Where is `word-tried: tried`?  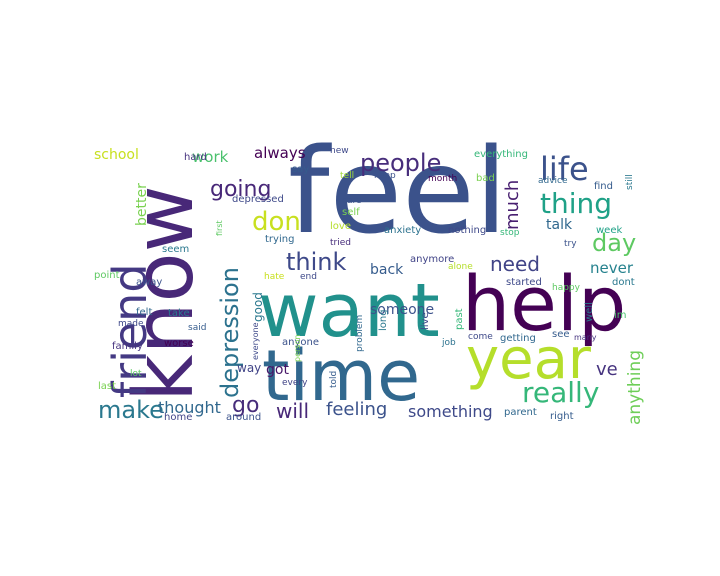
word-tried: tried is located at coordinates (340, 243).